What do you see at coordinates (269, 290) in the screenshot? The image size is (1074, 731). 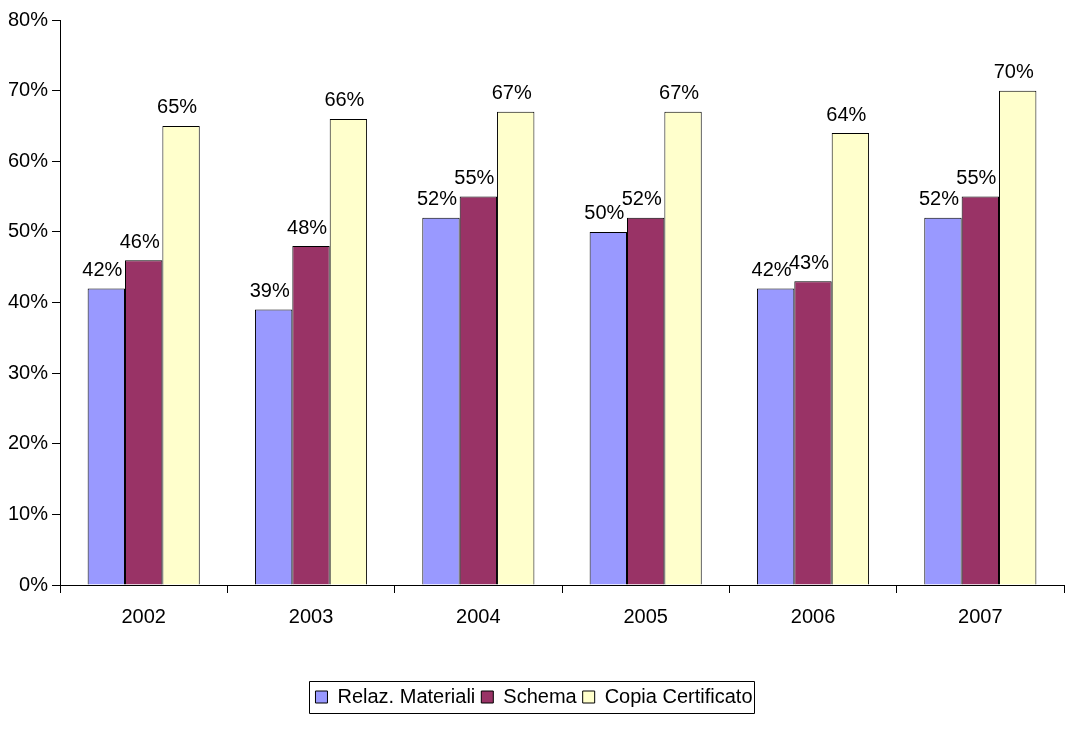 I see `data-label: 39%` at bounding box center [269, 290].